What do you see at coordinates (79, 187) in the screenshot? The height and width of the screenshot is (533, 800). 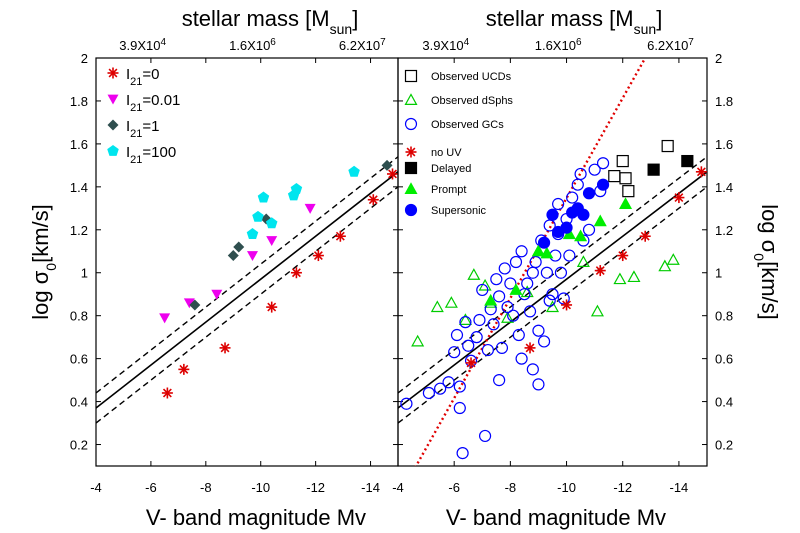 I see `y-tick-label: 1.4` at bounding box center [79, 187].